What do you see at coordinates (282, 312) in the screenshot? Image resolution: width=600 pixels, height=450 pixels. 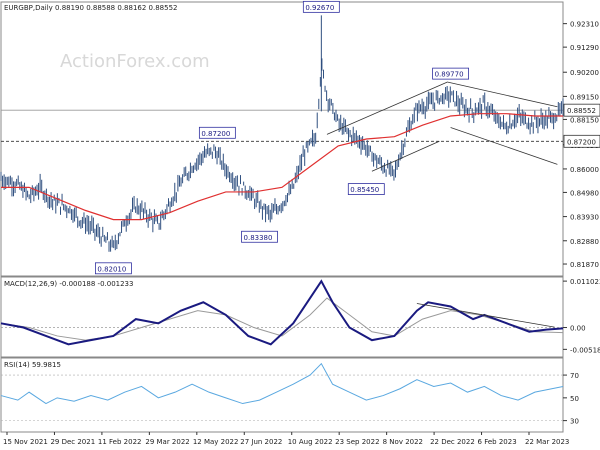 I see `macd-line` at bounding box center [282, 312].